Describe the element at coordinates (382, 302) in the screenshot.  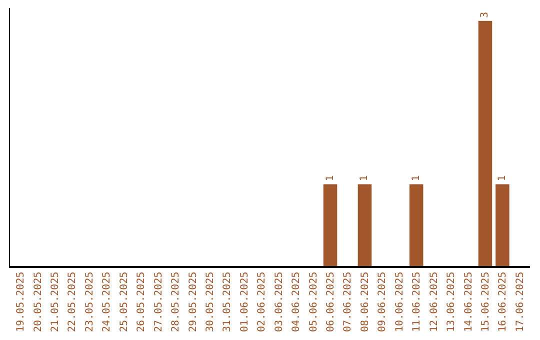
I see `x-tick-label: 09.06.2025` at that location.